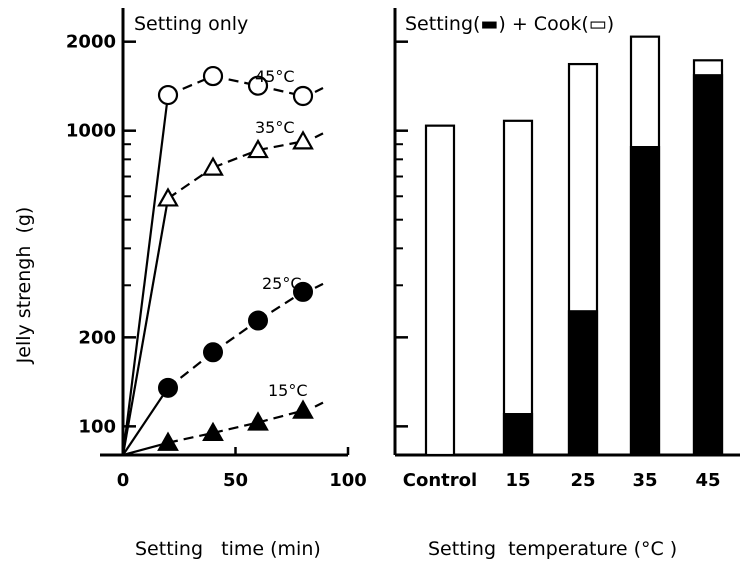  What do you see at coordinates (440, 480) in the screenshot?
I see `right-x-tick-label: Control` at bounding box center [440, 480].